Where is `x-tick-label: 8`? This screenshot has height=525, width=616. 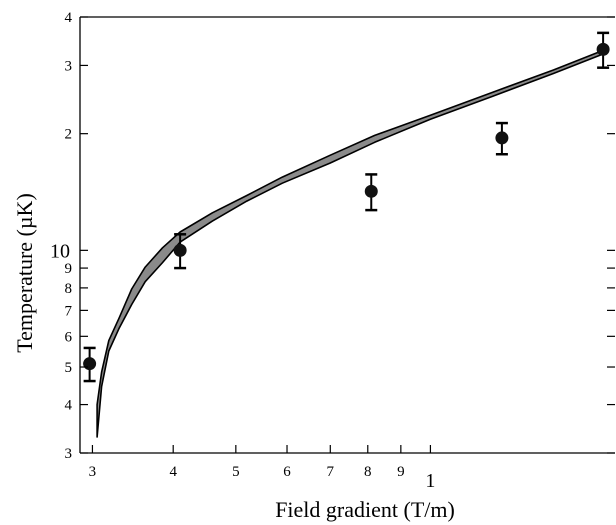
x-tick-label: 8 is located at coordinates (368, 472).